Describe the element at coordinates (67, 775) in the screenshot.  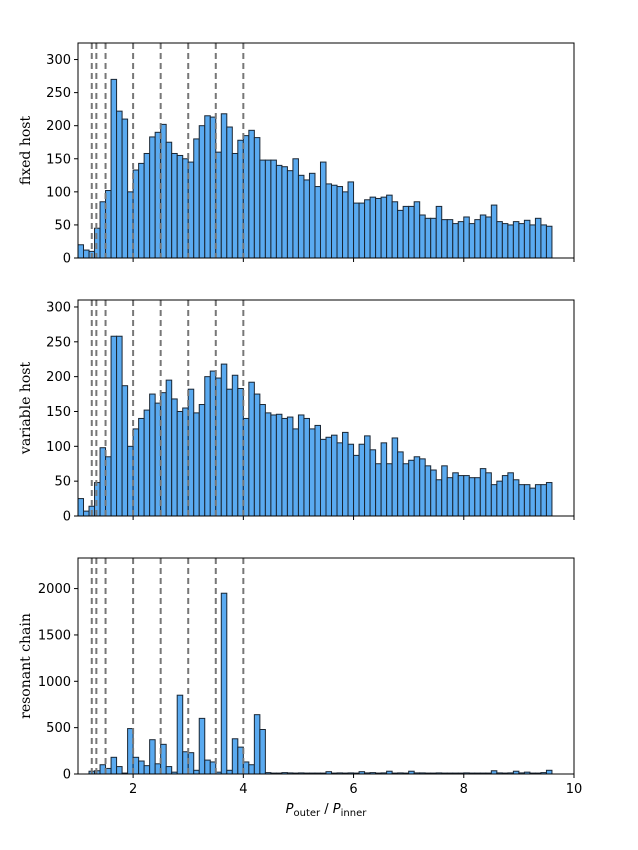
I see `y-tick-label: 0` at that location.